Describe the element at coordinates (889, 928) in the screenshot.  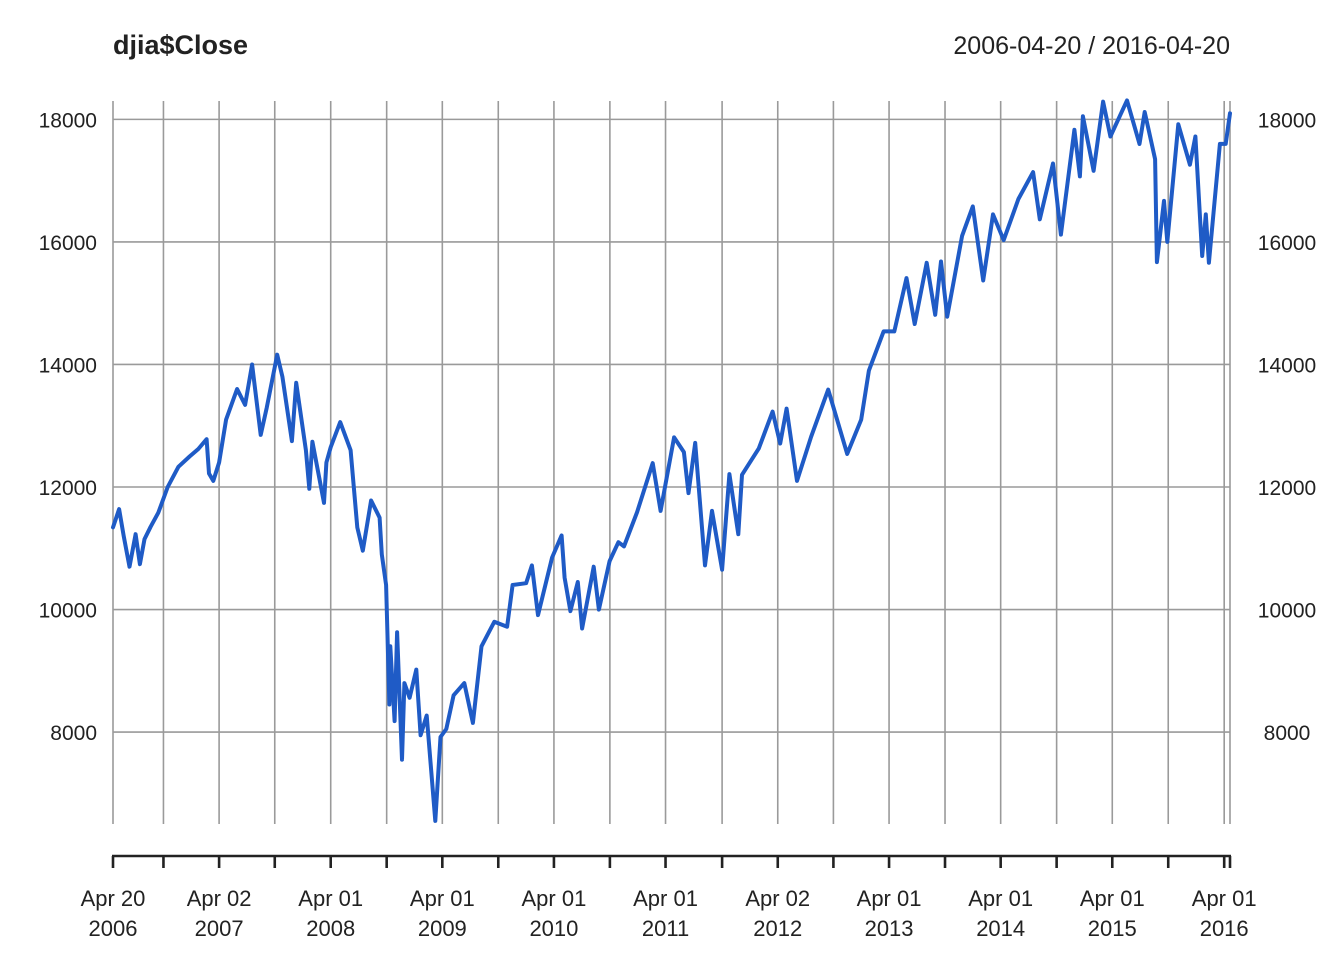
I see `x-tick-label-year: 2013` at that location.